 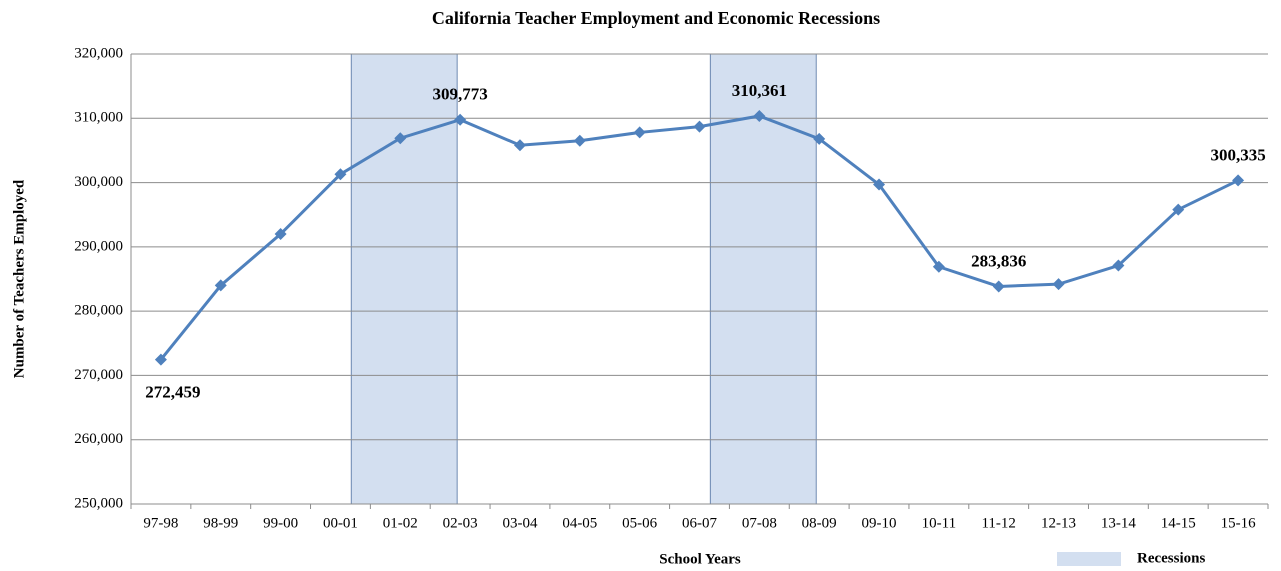 I want to click on x-tick-label: 99-00, so click(x=280, y=523).